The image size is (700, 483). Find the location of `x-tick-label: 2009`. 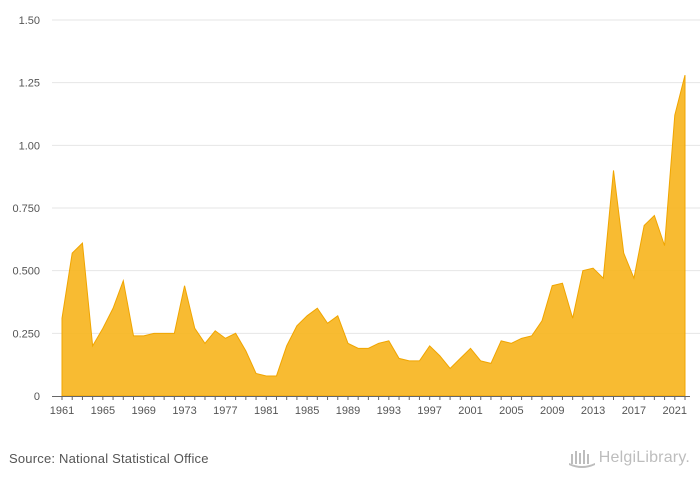

x-tick-label: 2009 is located at coordinates (552, 411).